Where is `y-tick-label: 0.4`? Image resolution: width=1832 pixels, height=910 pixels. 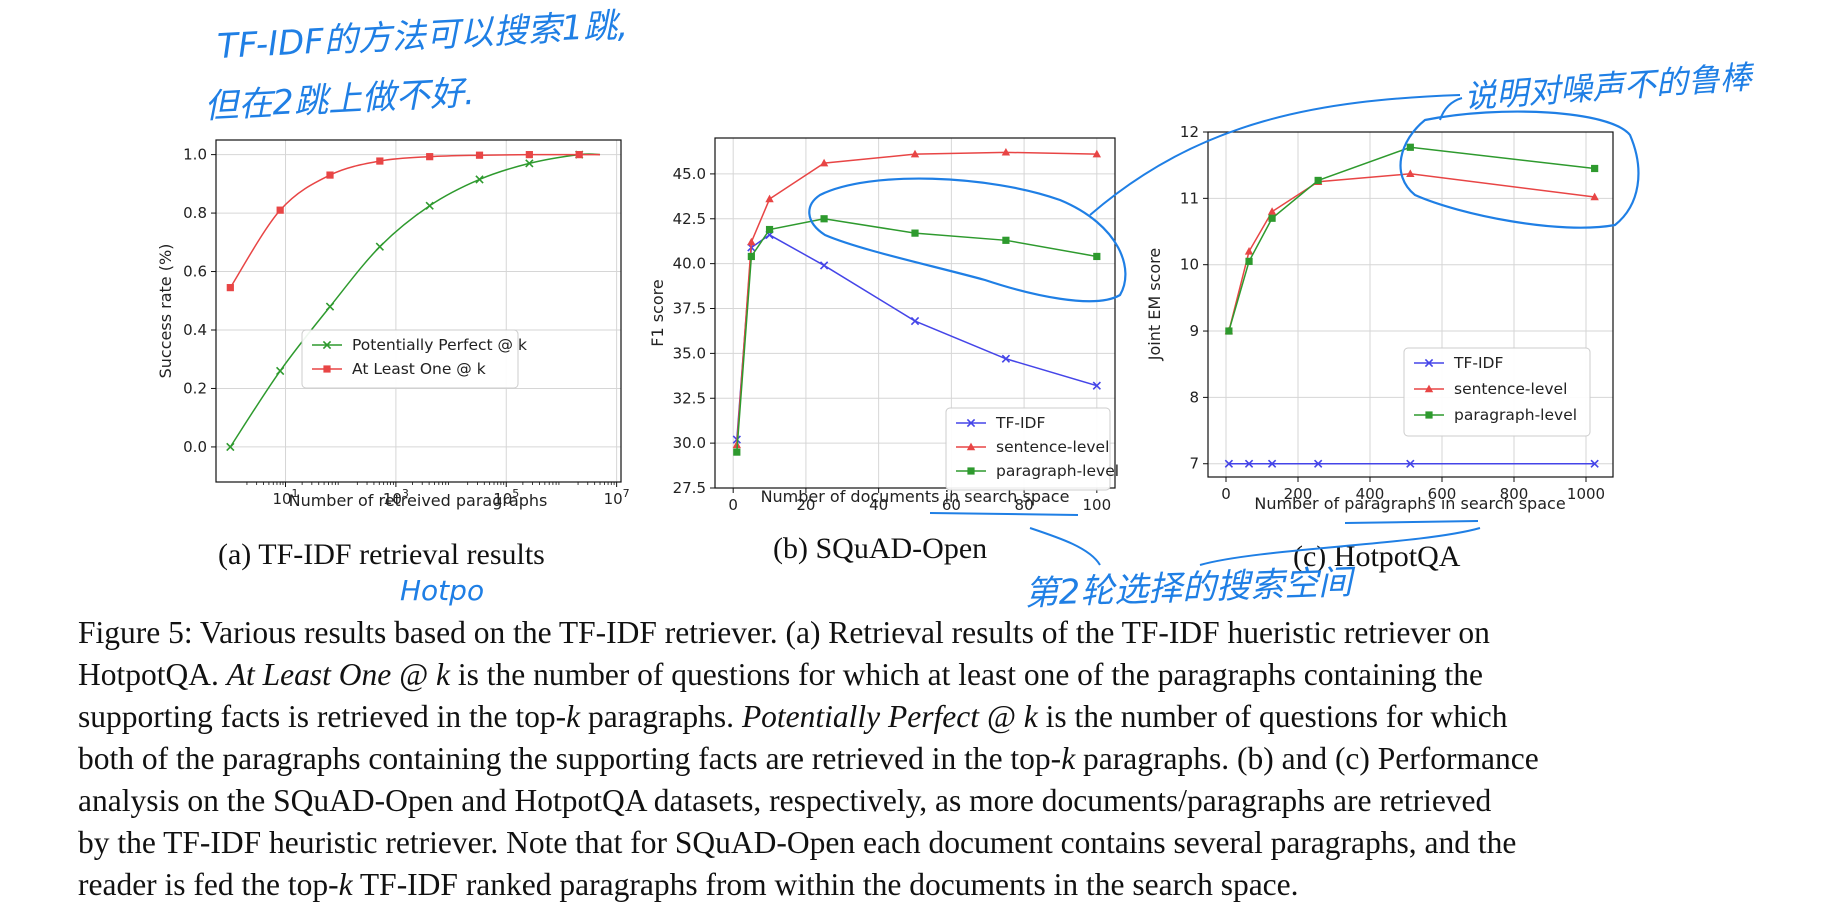
y-tick-label: 0.4 is located at coordinates (195, 330).